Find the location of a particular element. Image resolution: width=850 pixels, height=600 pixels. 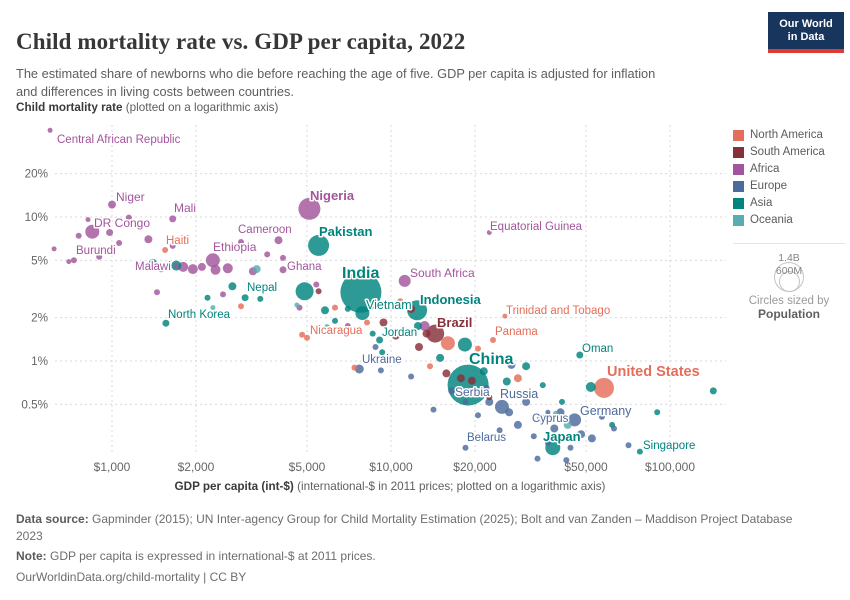

country-label: Ethiopia is located at coordinates (235, 247).